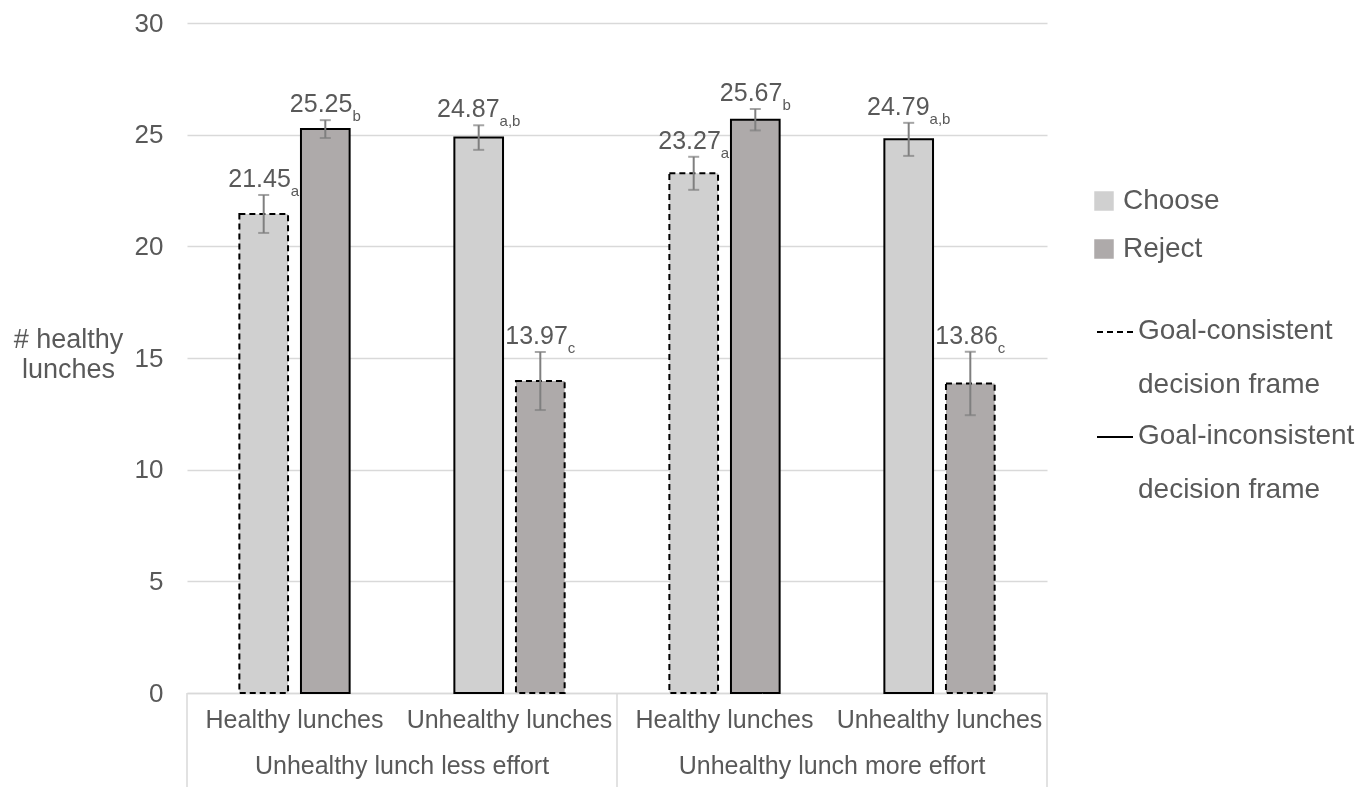 Image resolution: width=1368 pixels, height=787 pixels. What do you see at coordinates (755, 95) in the screenshot?
I see `data-label: 25.67$_{b}$` at bounding box center [755, 95].